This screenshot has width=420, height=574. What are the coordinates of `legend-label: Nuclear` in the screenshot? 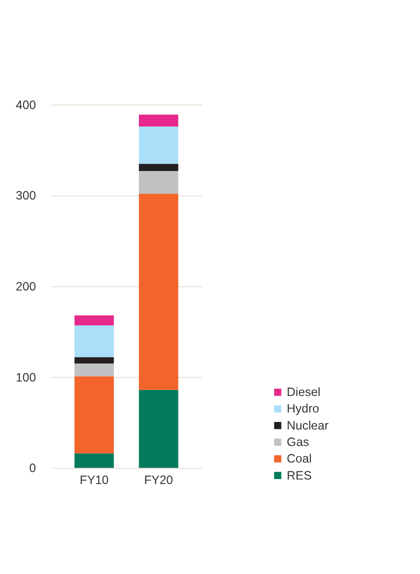 It's located at (307, 425).